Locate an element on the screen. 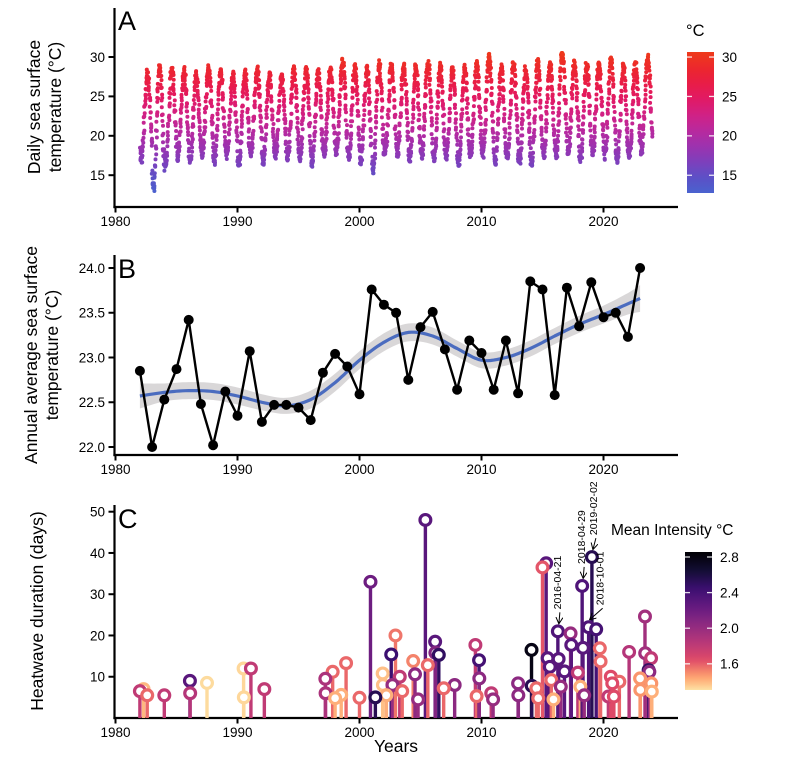 Image resolution: width=792 pixels, height=760 pixels. svg-text: 24.0 is located at coordinates (92, 268).